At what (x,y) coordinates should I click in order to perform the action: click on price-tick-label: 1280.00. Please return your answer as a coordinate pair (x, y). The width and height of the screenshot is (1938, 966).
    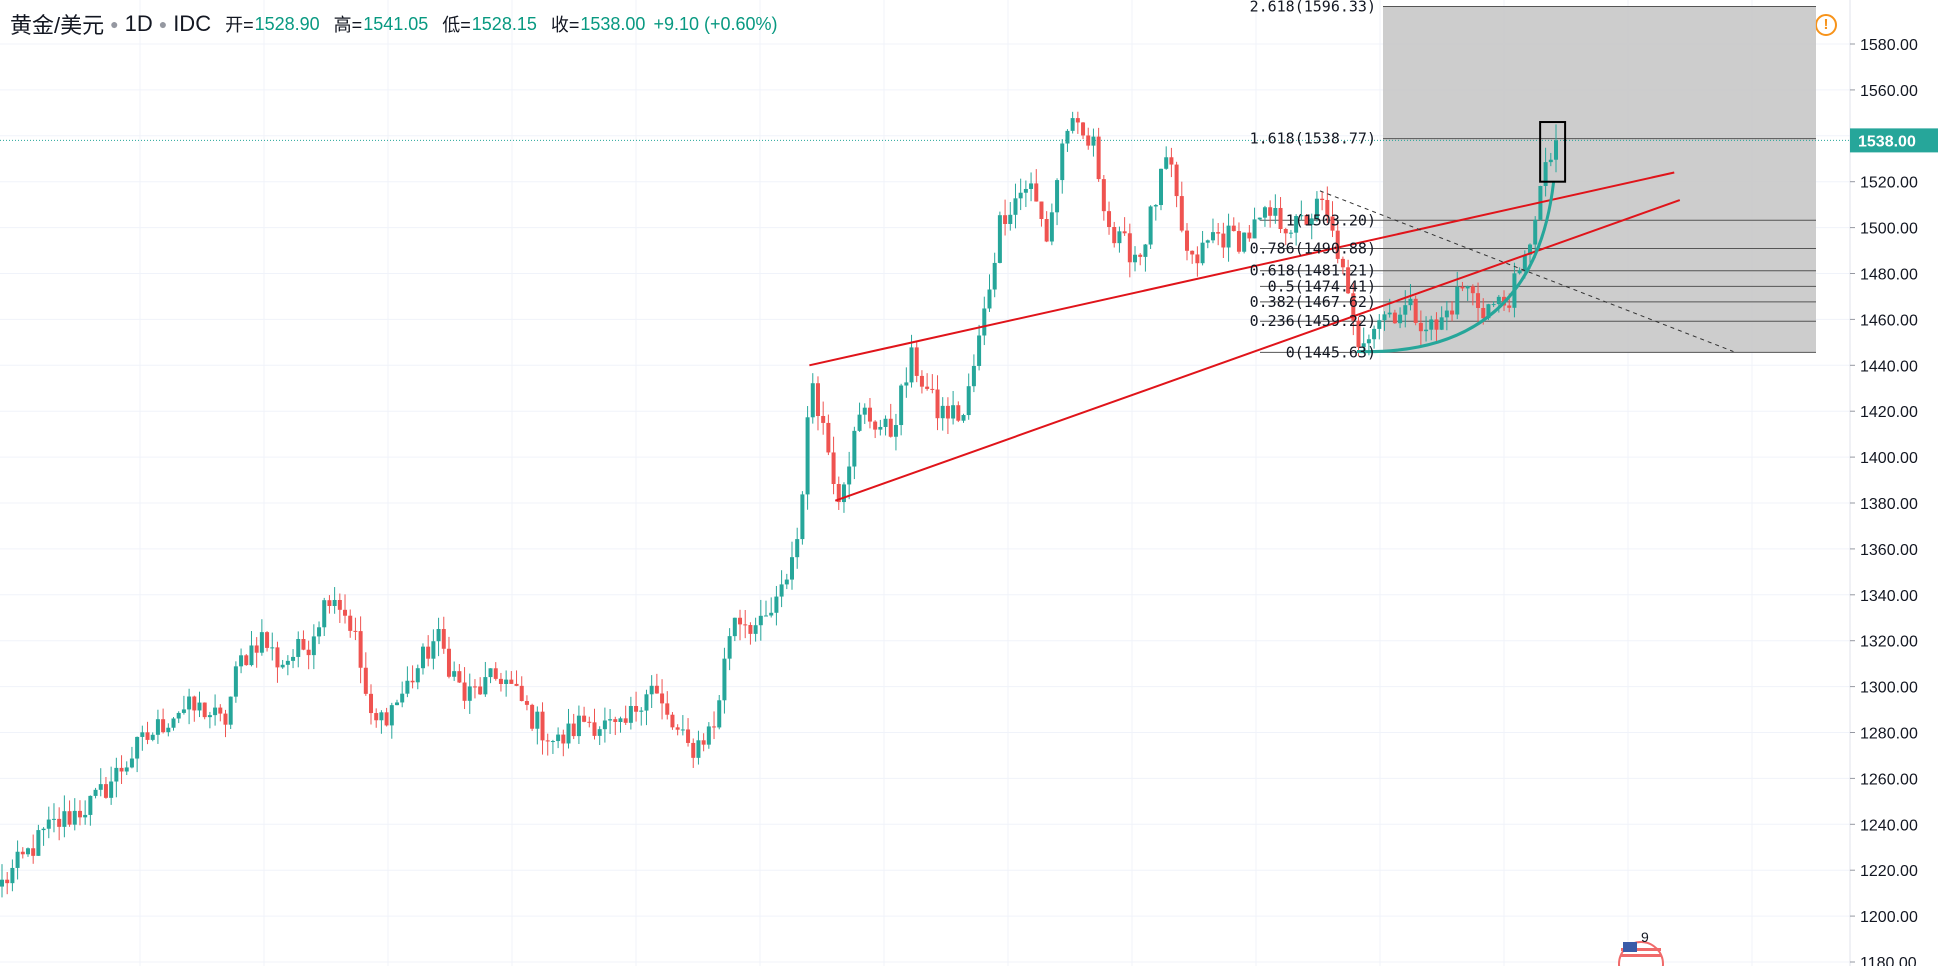
    Looking at the image, I should click on (1889, 734).